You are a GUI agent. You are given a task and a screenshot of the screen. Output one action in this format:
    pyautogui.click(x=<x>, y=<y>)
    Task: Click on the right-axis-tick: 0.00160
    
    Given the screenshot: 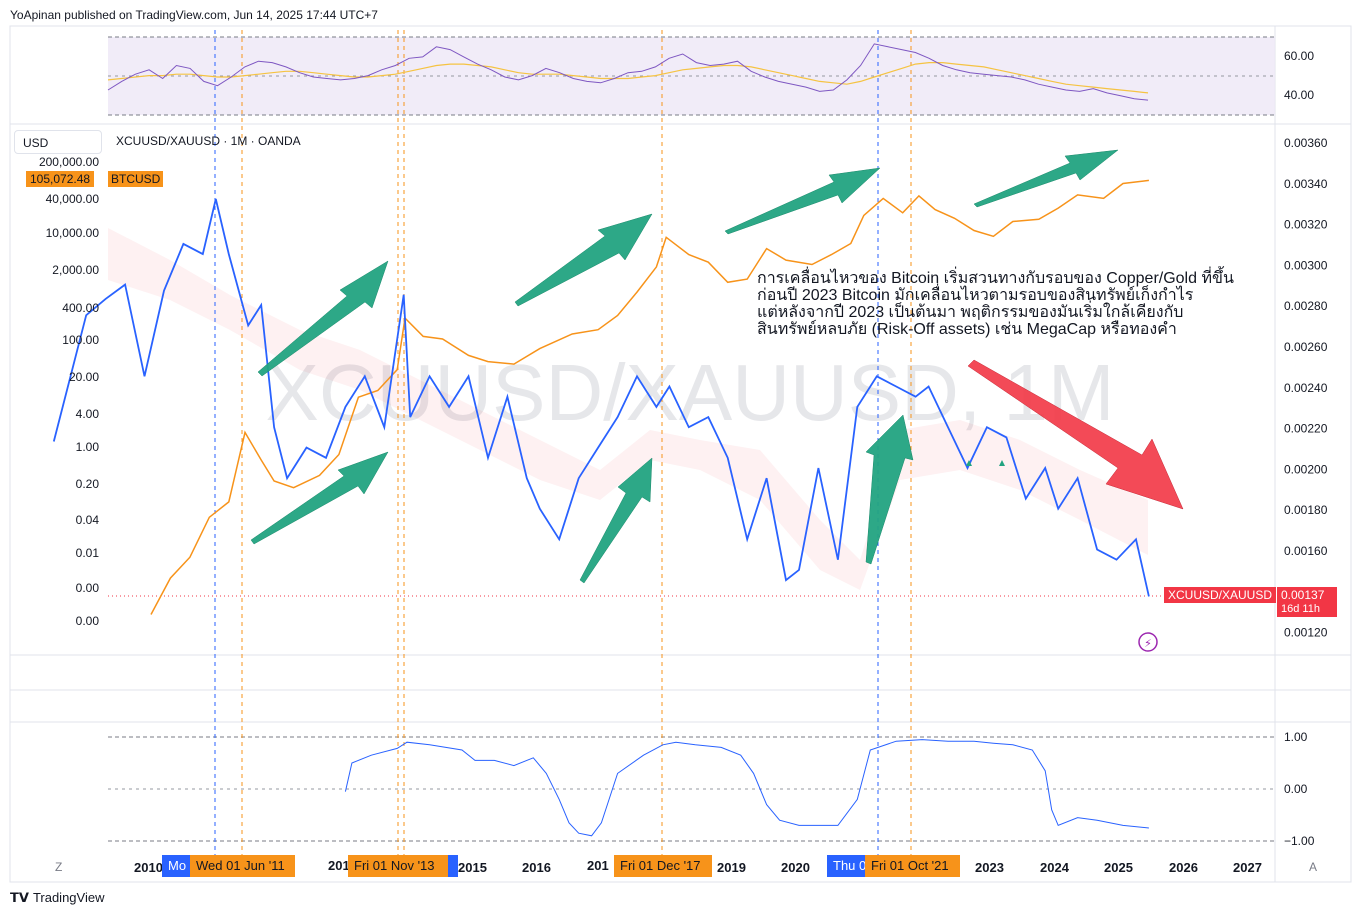 What is the action you would take?
    pyautogui.click(x=1306, y=551)
    